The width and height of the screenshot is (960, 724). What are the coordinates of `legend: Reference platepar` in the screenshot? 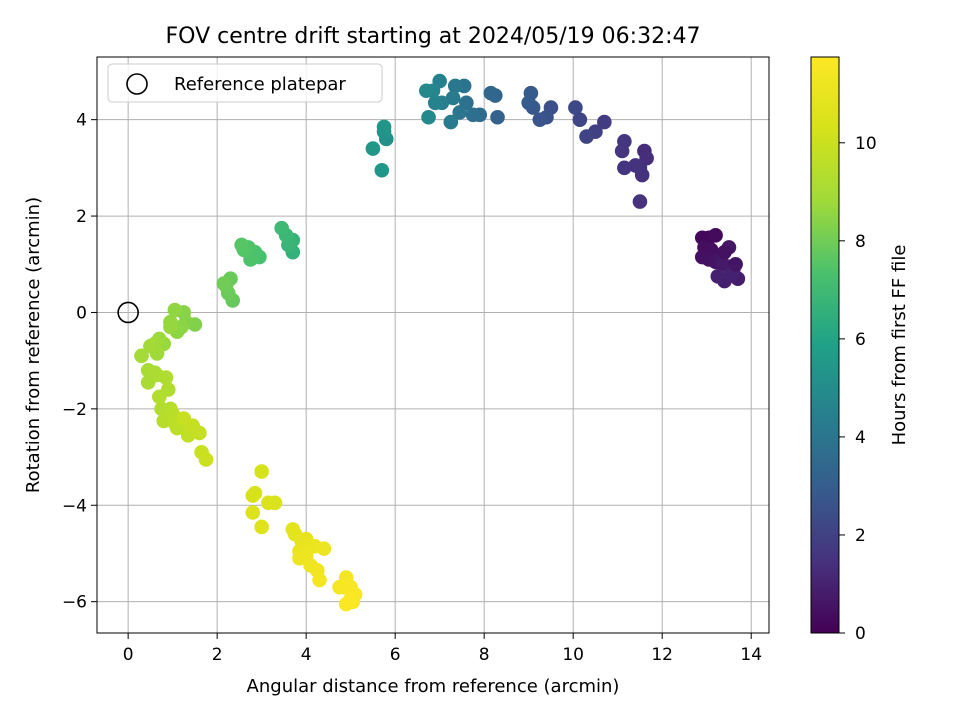 It's located at (245, 83).